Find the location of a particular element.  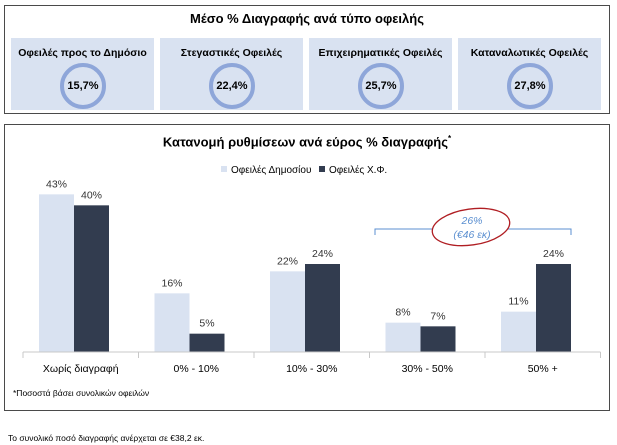

bar-value-label: 43% is located at coordinates (56, 184).